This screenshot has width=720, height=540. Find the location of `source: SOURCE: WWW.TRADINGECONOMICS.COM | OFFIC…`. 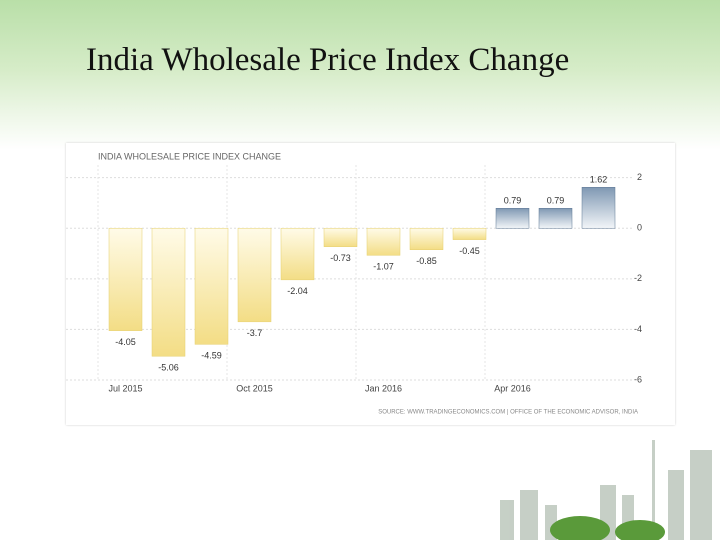

source: SOURCE: WWW.TRADINGECONOMICS.COM | OFFIC… is located at coordinates (508, 413).